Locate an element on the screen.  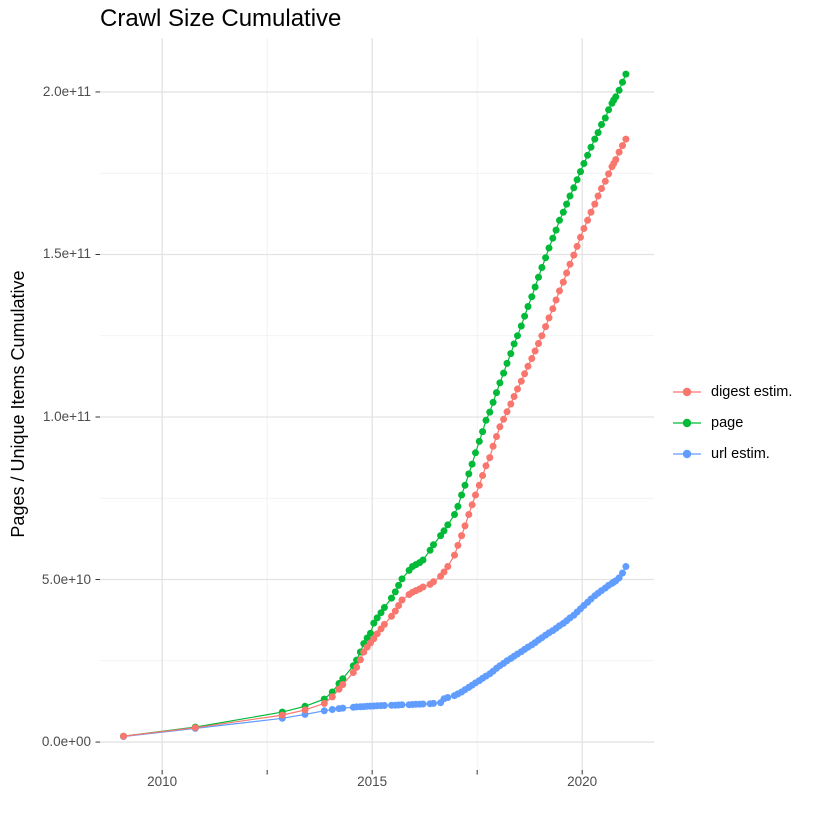
legend: digest estim. page url estim. is located at coordinates (732, 422).